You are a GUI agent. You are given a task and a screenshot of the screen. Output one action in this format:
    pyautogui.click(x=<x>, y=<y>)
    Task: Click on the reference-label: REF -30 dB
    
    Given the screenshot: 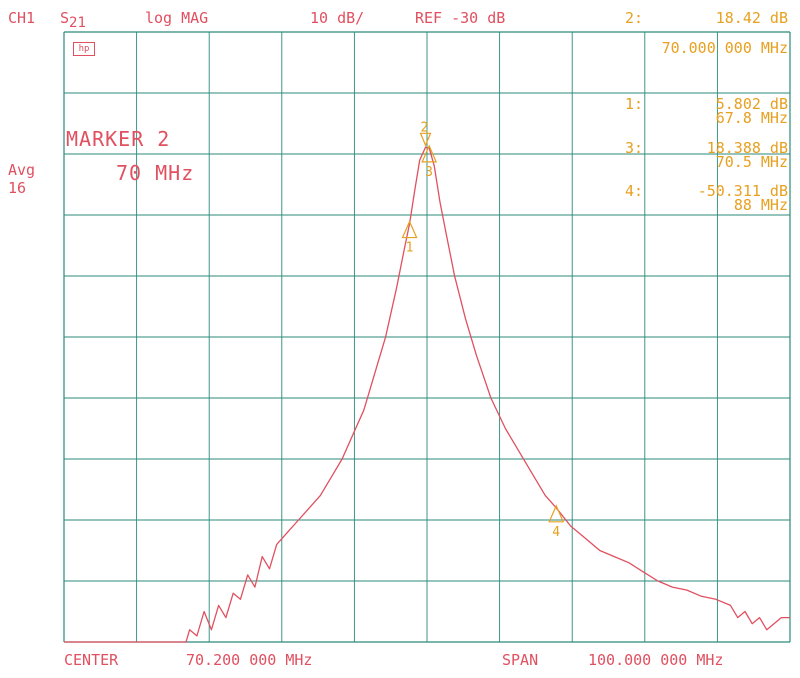 What is the action you would take?
    pyautogui.click(x=460, y=18)
    